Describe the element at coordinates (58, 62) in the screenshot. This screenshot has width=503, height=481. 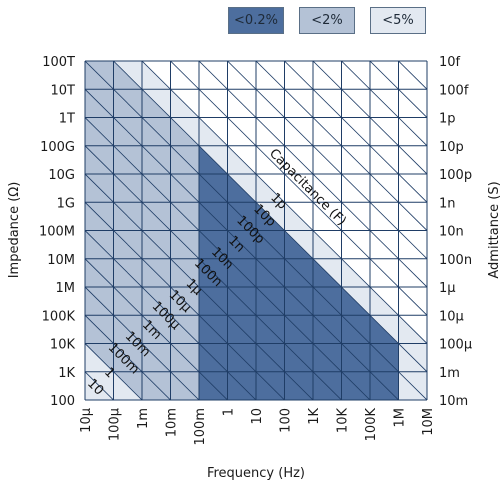
I see `y-tick-label-left: 100T` at that location.